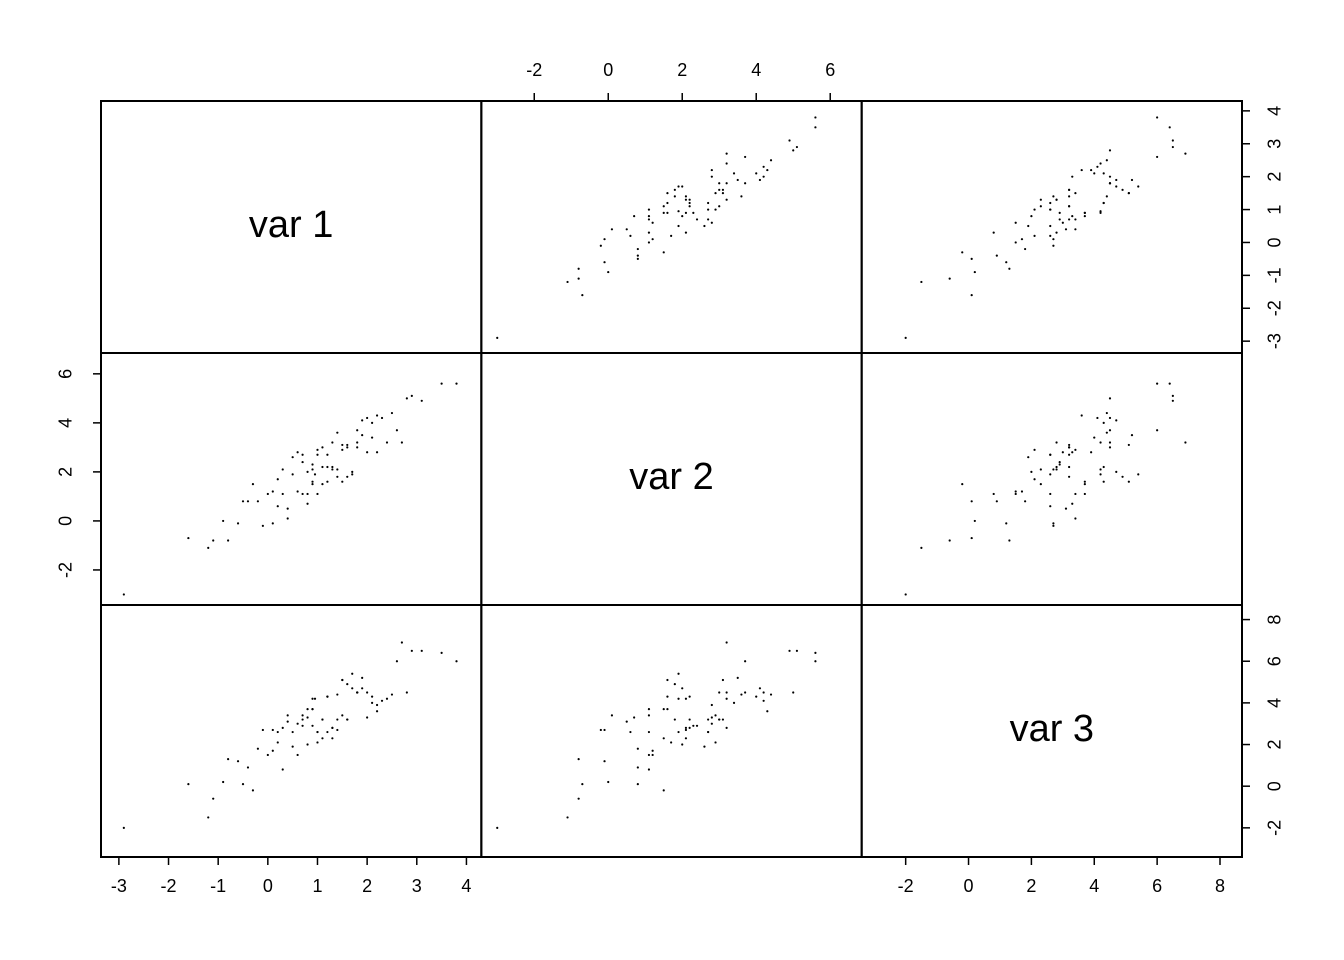 The height and width of the screenshot is (960, 1344). What do you see at coordinates (1275, 661) in the screenshot?
I see `y-tick-label: 6` at bounding box center [1275, 661].